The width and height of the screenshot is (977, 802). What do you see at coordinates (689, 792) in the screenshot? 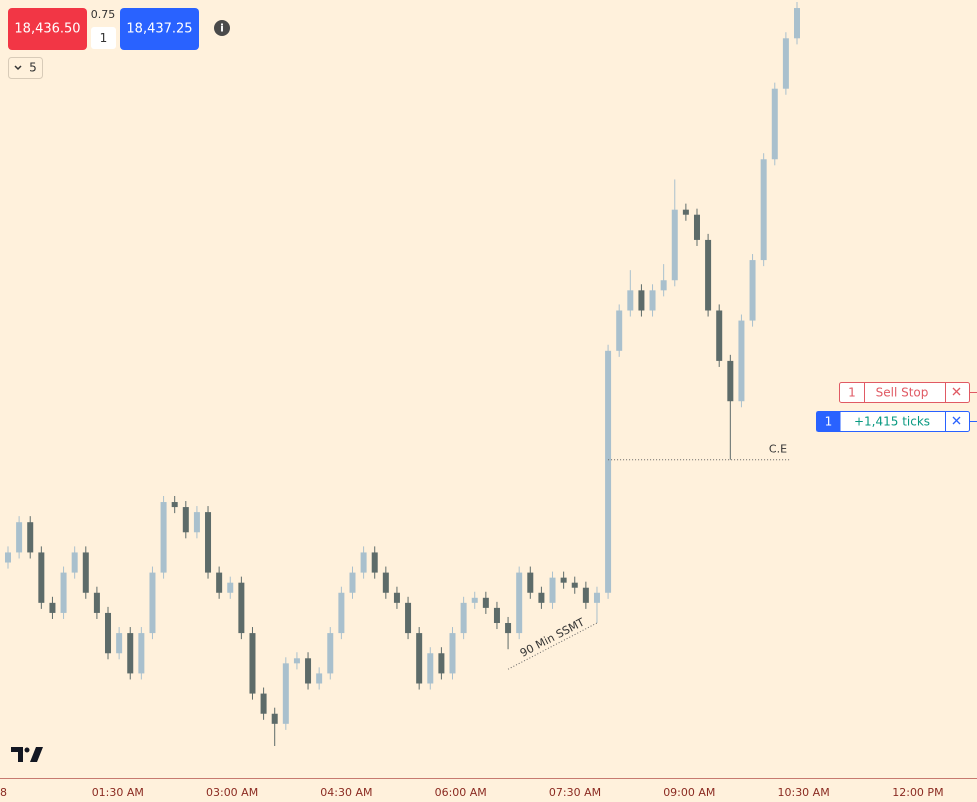
I see `x-tick-label: 09:00 AM` at bounding box center [689, 792].